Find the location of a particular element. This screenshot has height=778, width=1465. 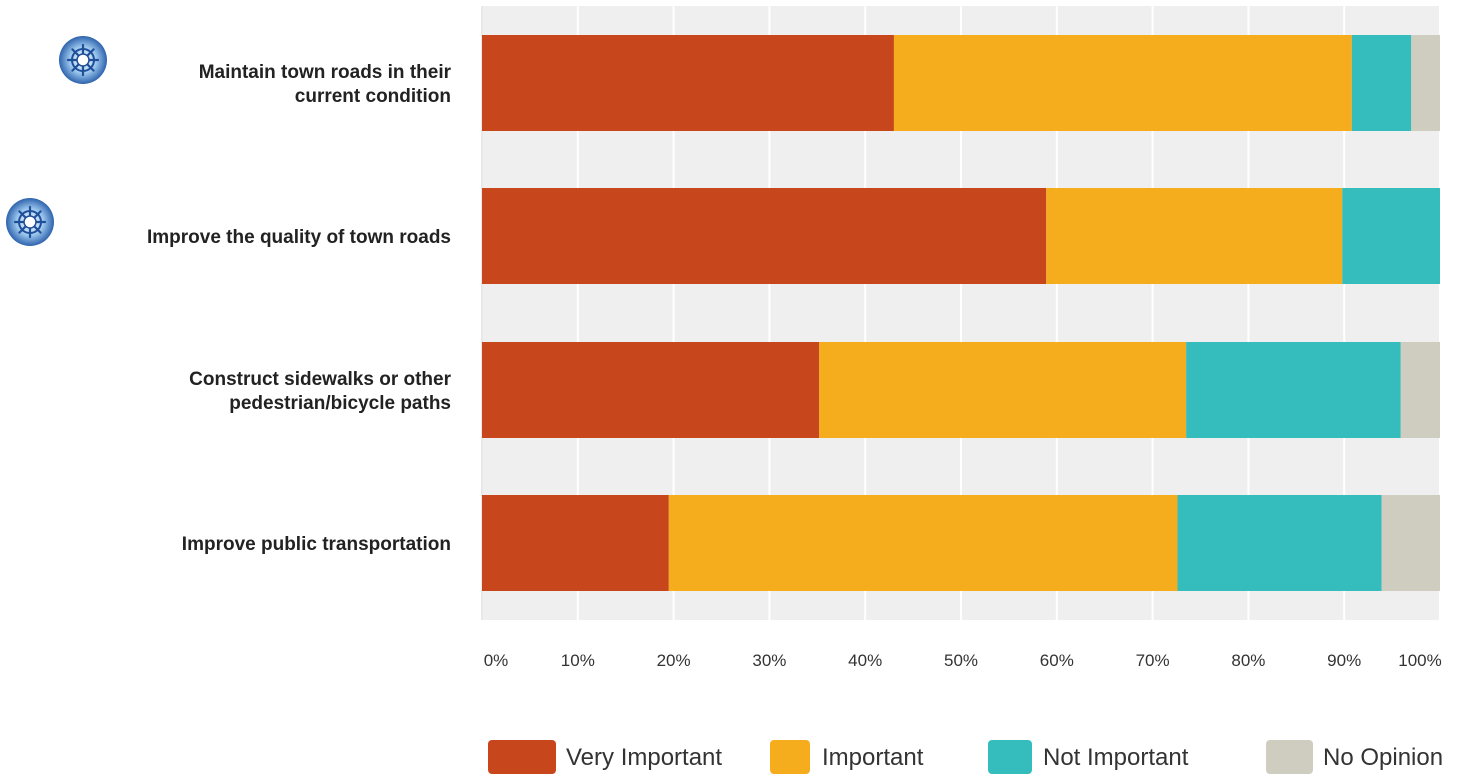

x-tick-label: 100% is located at coordinates (1419, 660).